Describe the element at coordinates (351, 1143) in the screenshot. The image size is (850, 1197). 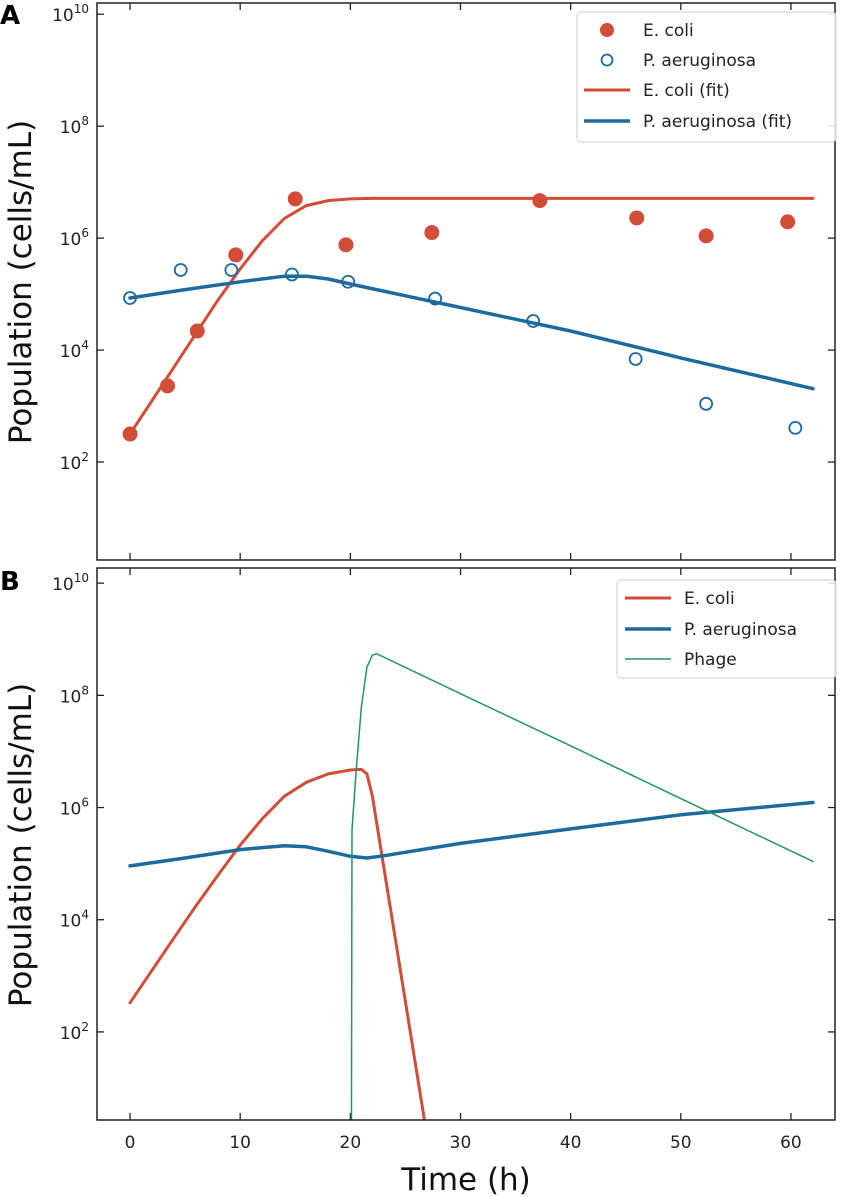
I see `x-tick-label: 20` at that location.